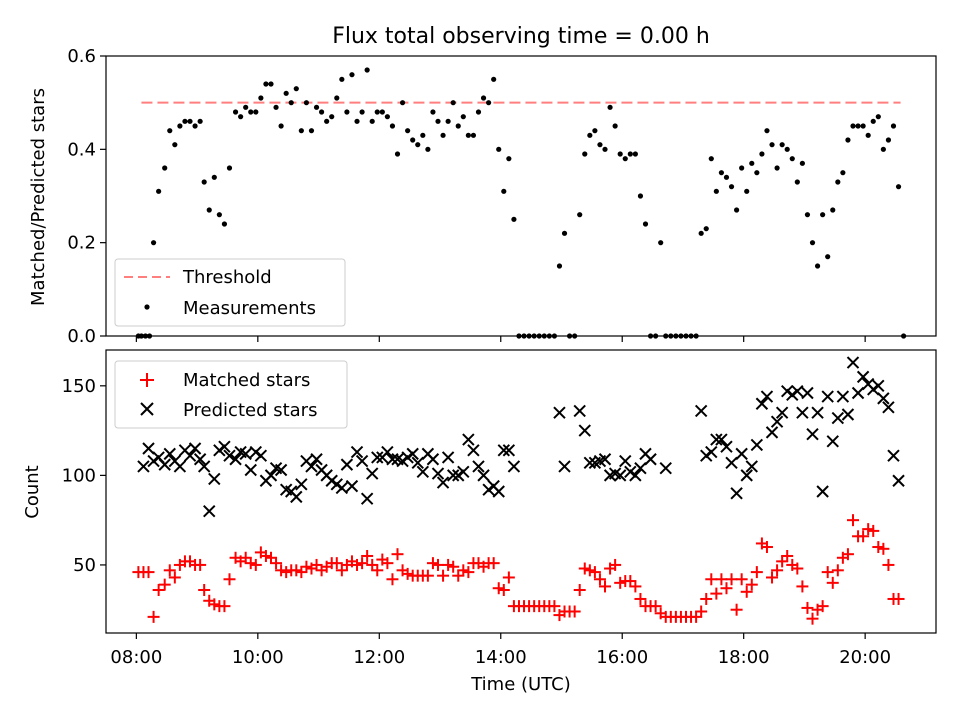 The image size is (960, 720). I want to click on bottom-y-tick-label: 50, so click(84, 565).